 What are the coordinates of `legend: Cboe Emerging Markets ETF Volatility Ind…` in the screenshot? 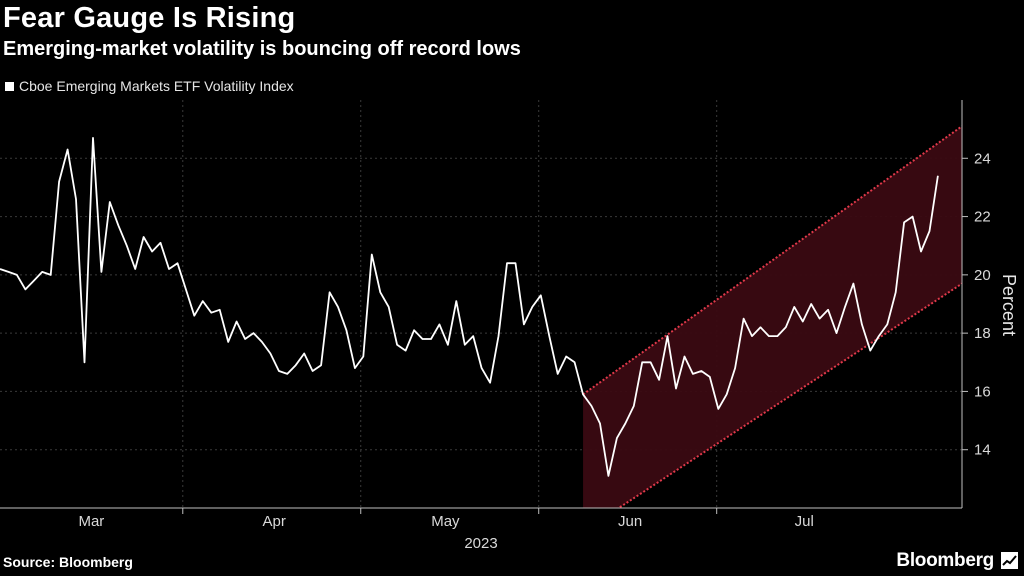 It's located at (149, 86).